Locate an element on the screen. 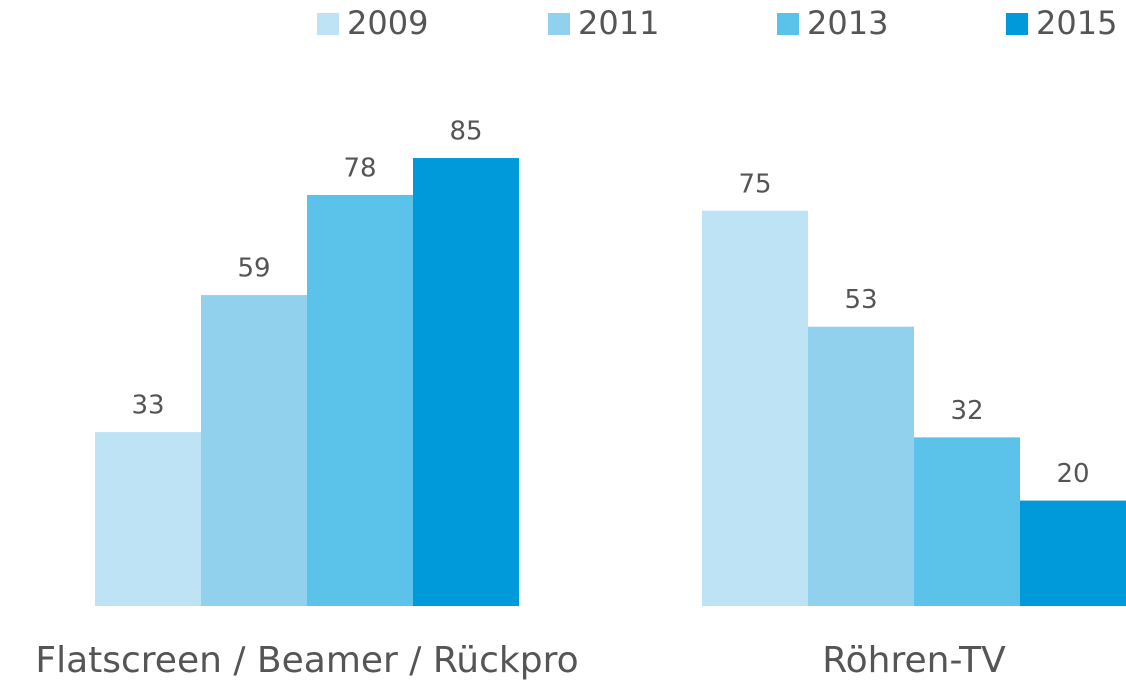 The image size is (1126, 689). value-label: 20 is located at coordinates (1072, 474).